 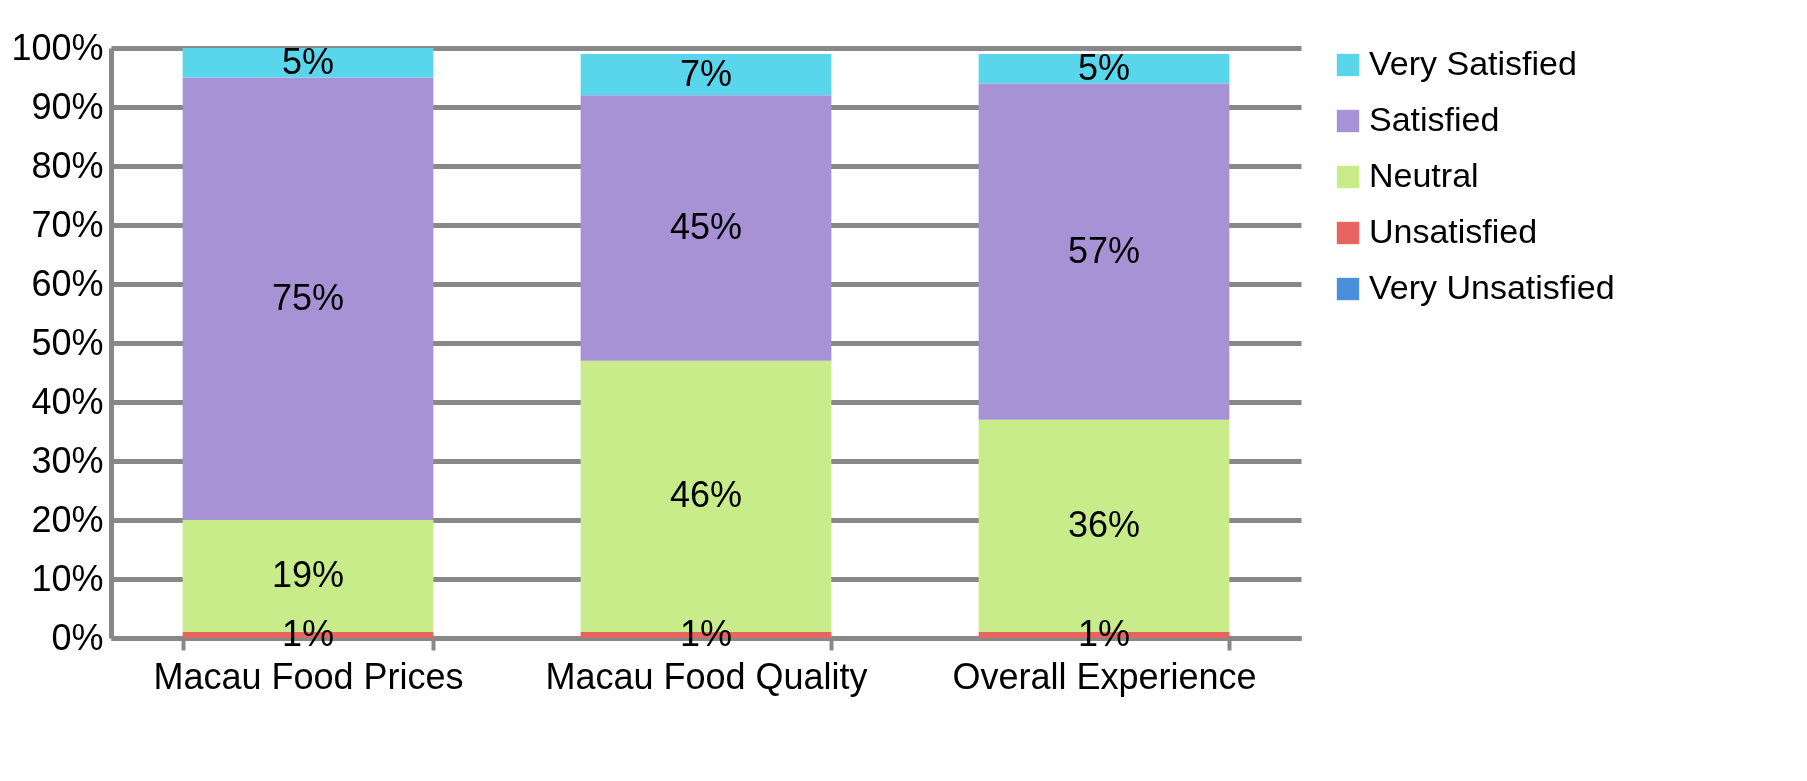 What do you see at coordinates (706, 495) in the screenshot?
I see `data-label: 46%` at bounding box center [706, 495].